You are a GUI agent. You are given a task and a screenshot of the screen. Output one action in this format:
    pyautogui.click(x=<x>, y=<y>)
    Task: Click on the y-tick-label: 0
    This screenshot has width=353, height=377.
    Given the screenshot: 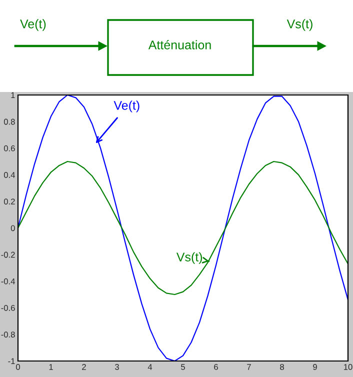 What is the action you would take?
    pyautogui.click(x=12, y=228)
    